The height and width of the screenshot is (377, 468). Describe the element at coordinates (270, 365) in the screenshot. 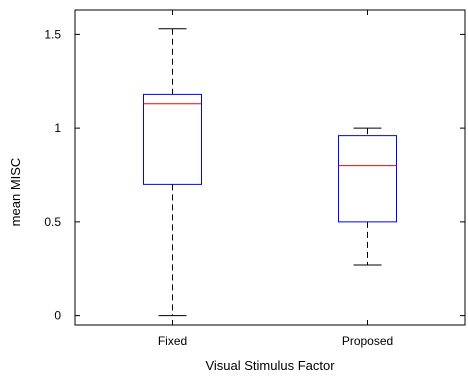

I see `x-axis-label: Visual Stimulus Factor` at that location.